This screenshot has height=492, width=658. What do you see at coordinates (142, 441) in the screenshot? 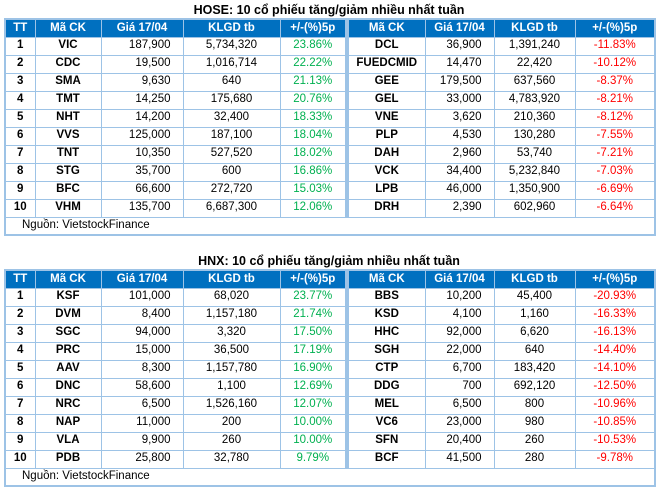
I see `cell-gainer-price: 9,900` at bounding box center [142, 441].